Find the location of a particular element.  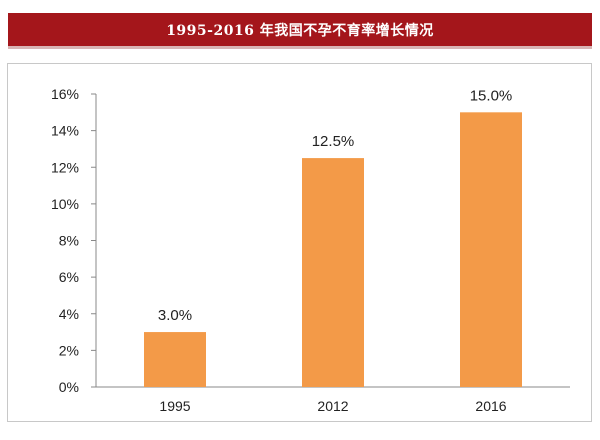

x-tick-label: 2016 is located at coordinates (490, 406).